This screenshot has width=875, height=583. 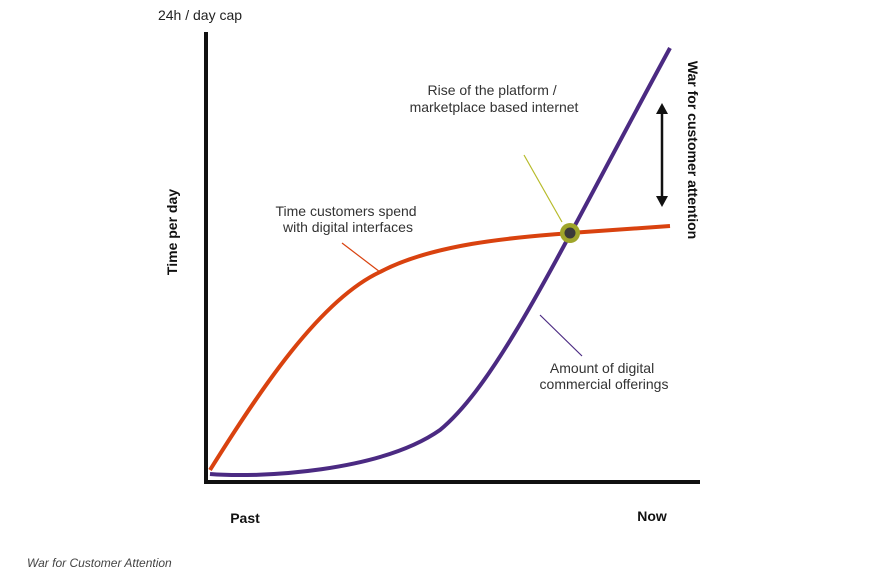 I want to click on annotation-line: Time customers spend, so click(x=346, y=211).